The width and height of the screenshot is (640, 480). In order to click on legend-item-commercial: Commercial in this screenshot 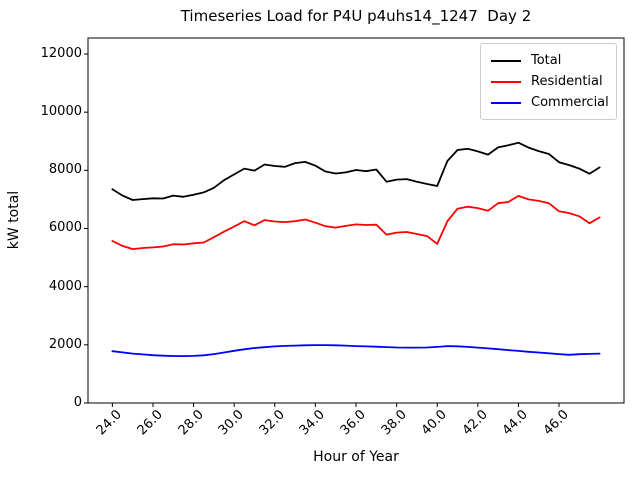, I will do `click(550, 102)`.